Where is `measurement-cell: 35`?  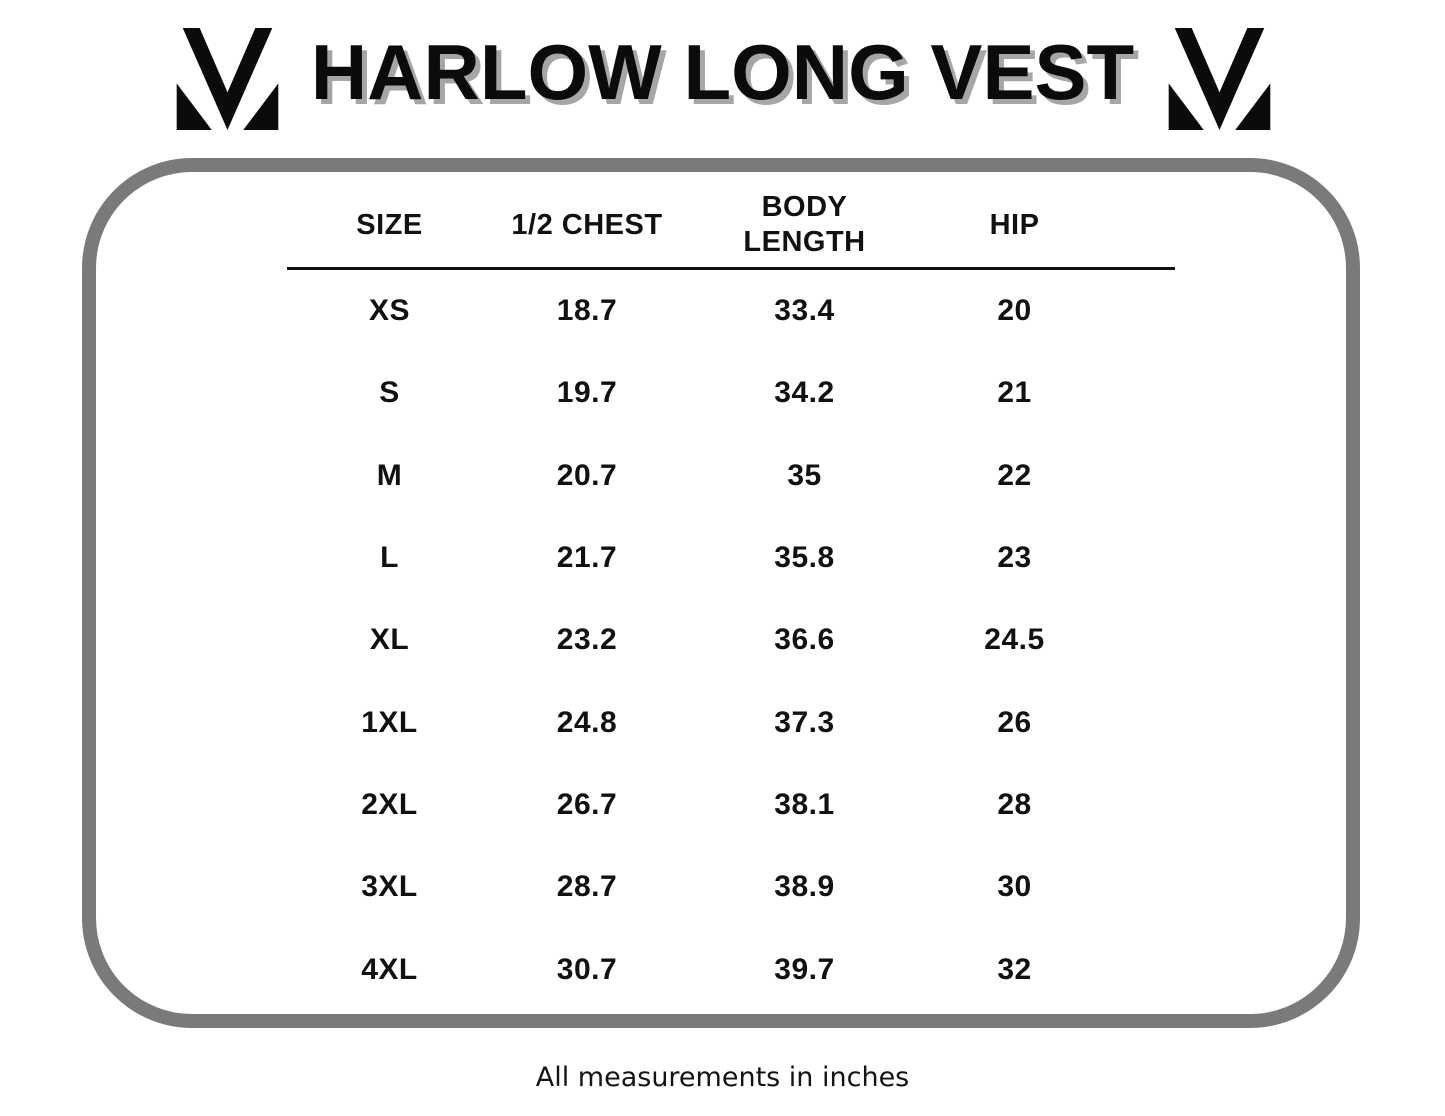
measurement-cell: 35 is located at coordinates (804, 475).